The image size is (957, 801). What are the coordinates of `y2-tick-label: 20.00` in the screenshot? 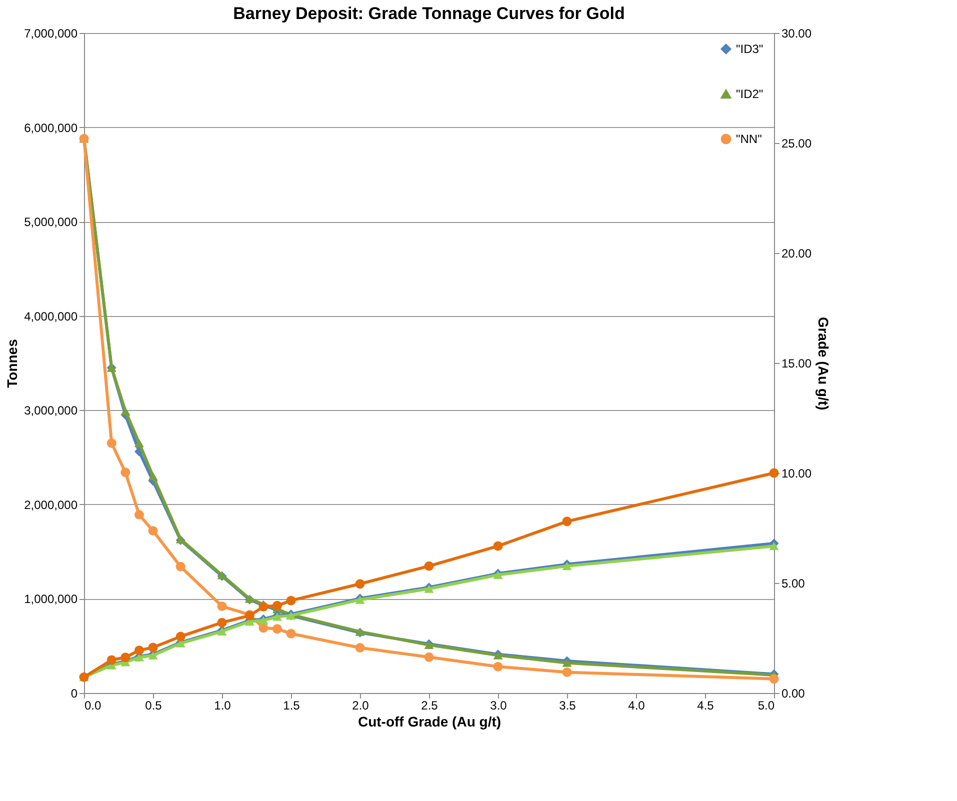 It's located at (797, 253).